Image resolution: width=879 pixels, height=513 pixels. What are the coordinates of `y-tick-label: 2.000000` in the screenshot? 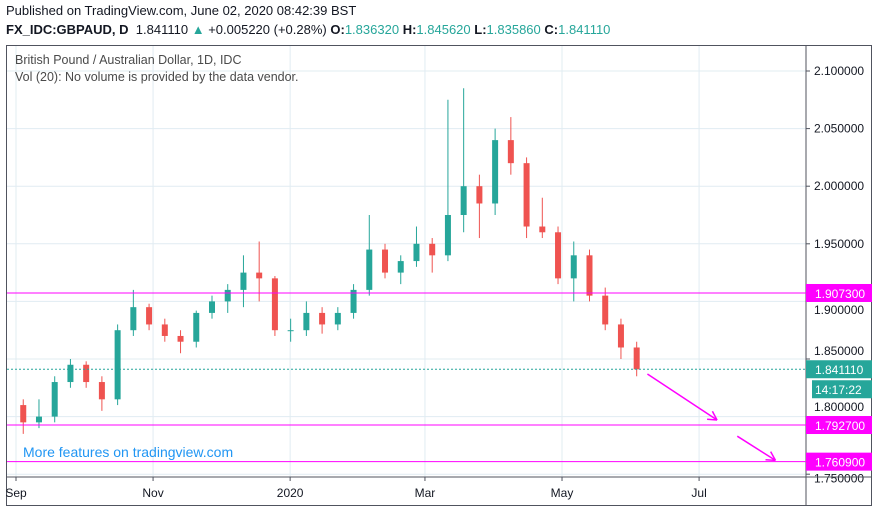 It's located at (839, 186).